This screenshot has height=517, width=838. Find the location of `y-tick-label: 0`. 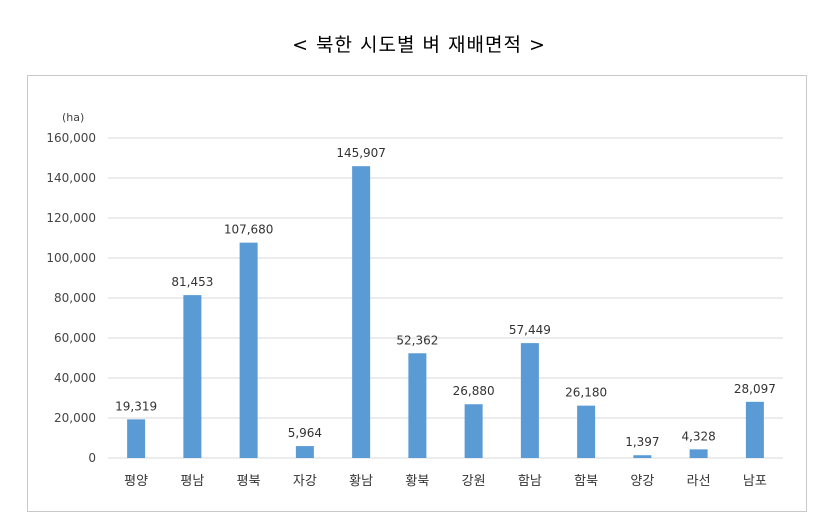

y-tick-label: 0 is located at coordinates (92, 458).